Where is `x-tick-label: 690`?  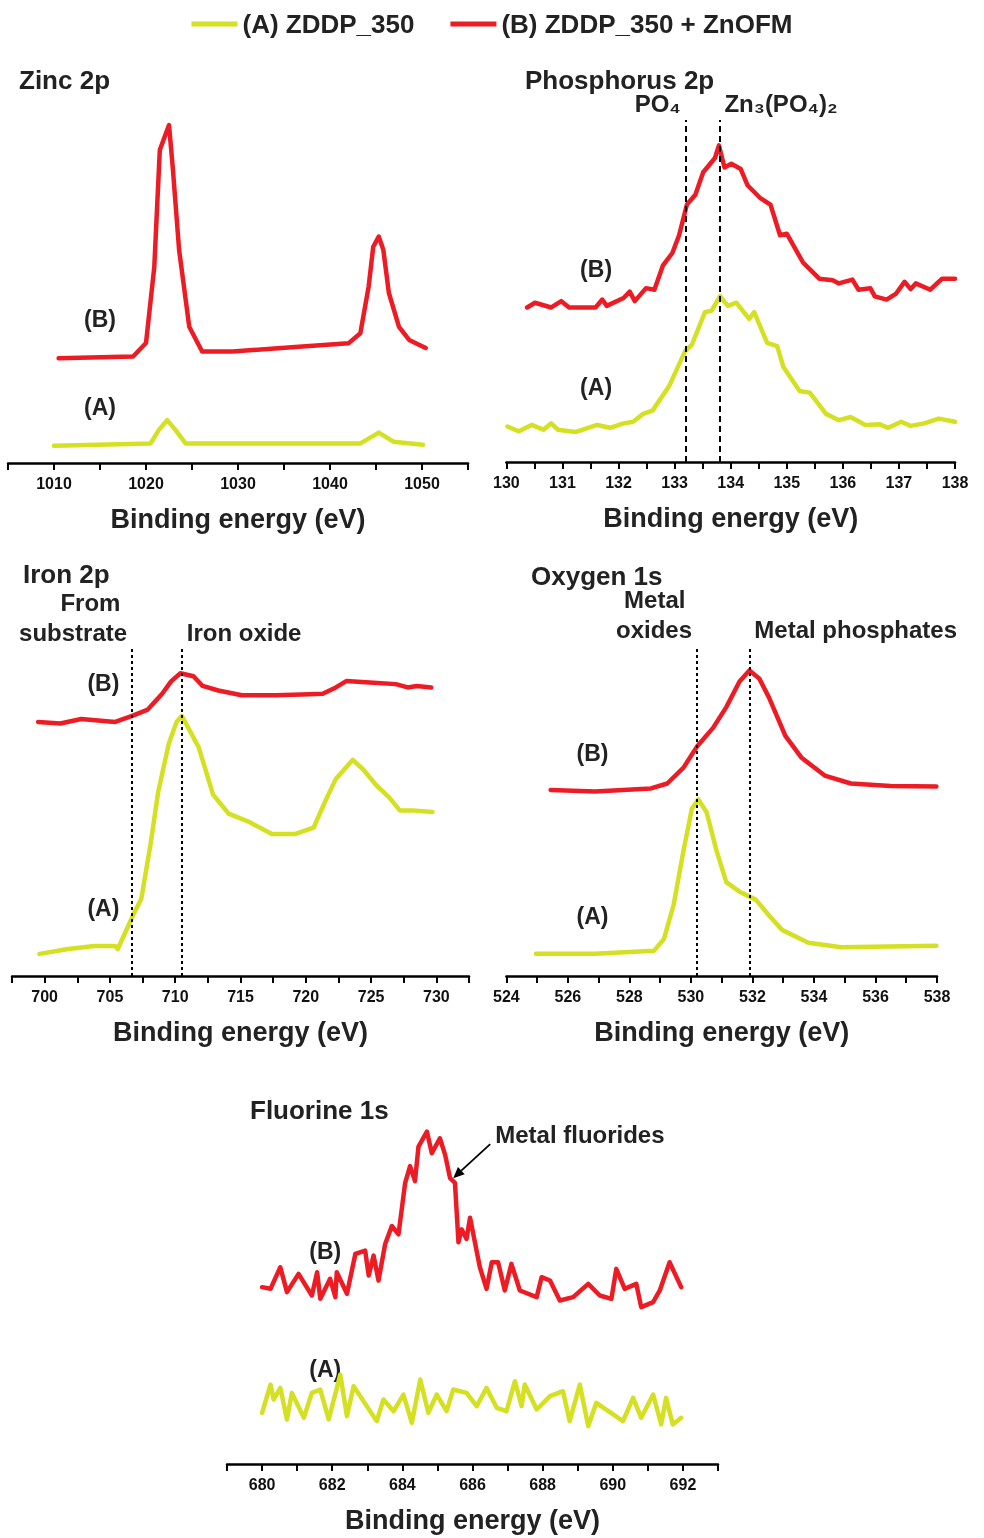
x-tick-label: 690 is located at coordinates (613, 1484).